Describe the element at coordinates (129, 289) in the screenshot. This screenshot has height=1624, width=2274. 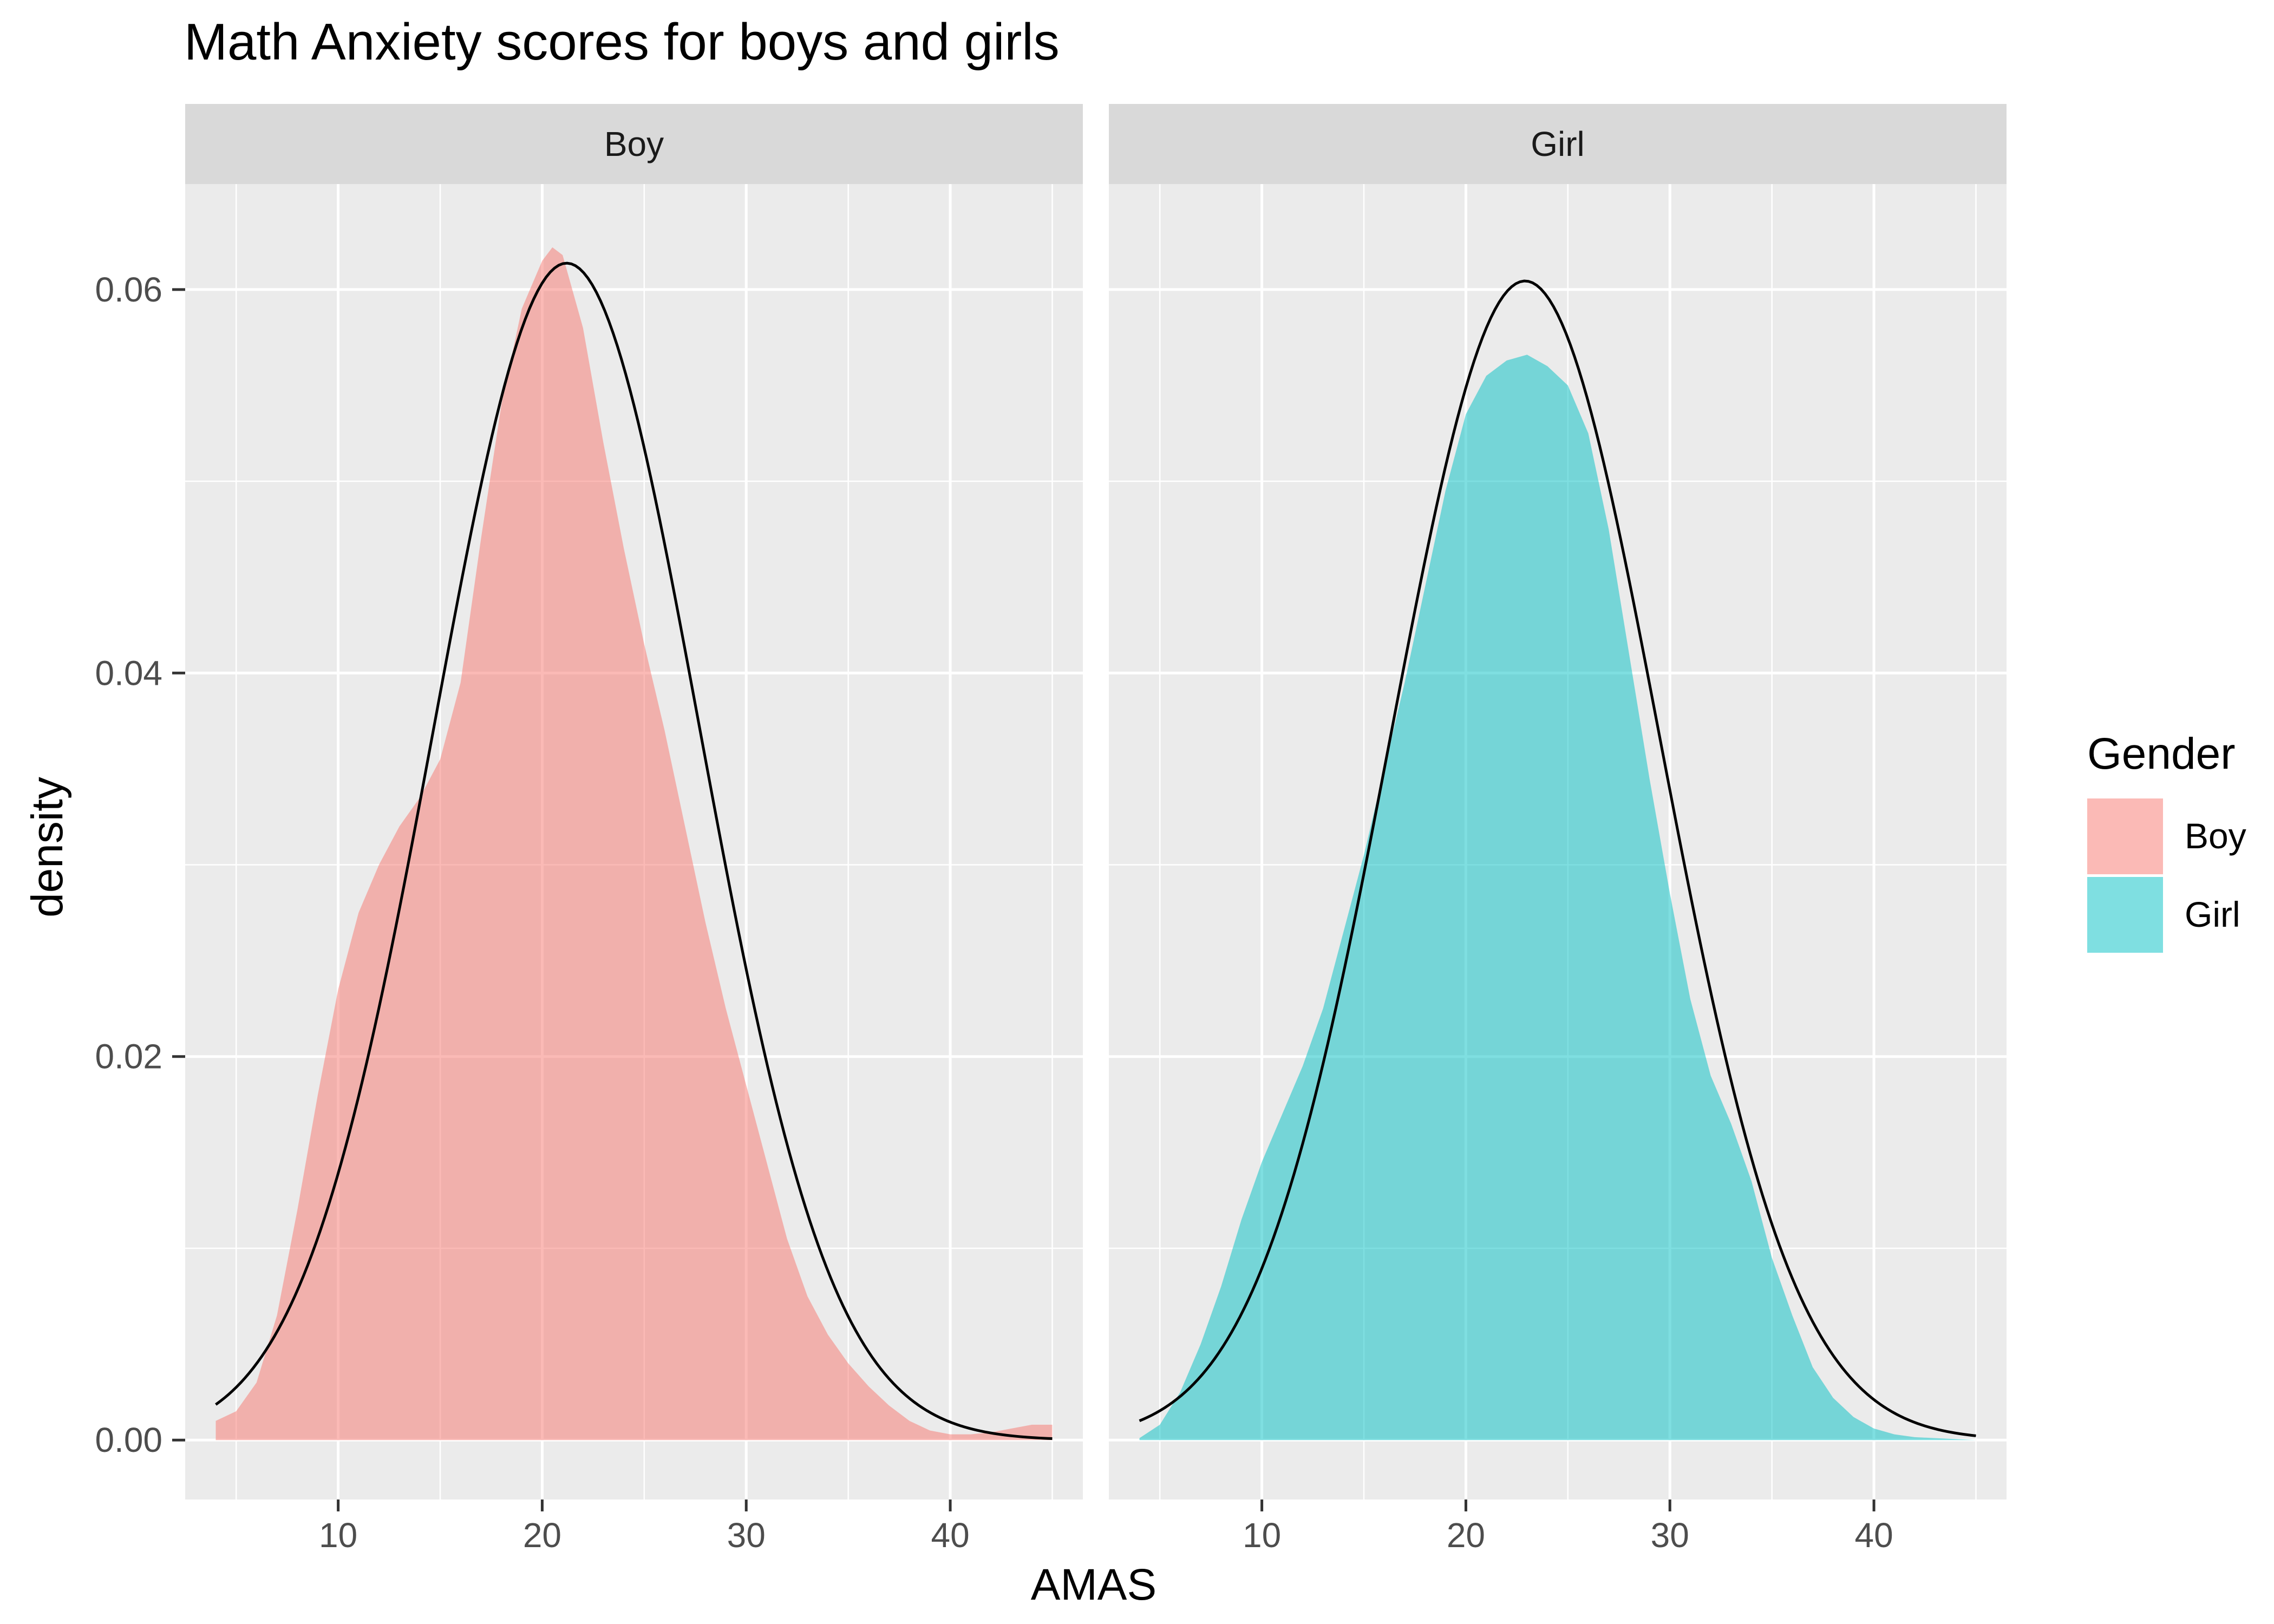
I see `y-tick-label: 0.06` at that location.